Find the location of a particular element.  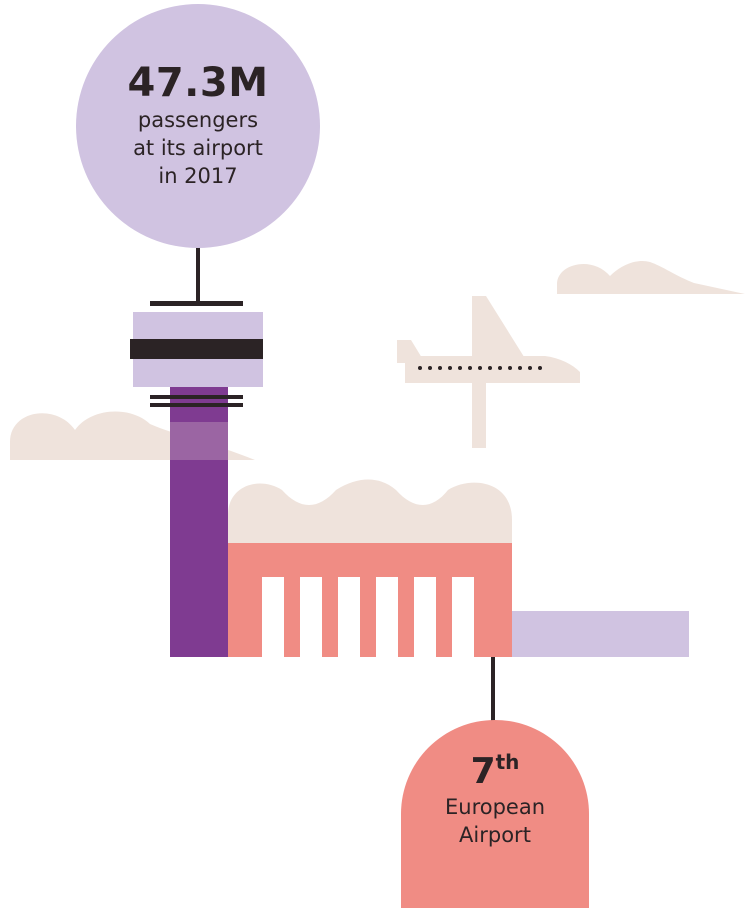

passengers-caption-line-3: in 2017 is located at coordinates (198, 176).